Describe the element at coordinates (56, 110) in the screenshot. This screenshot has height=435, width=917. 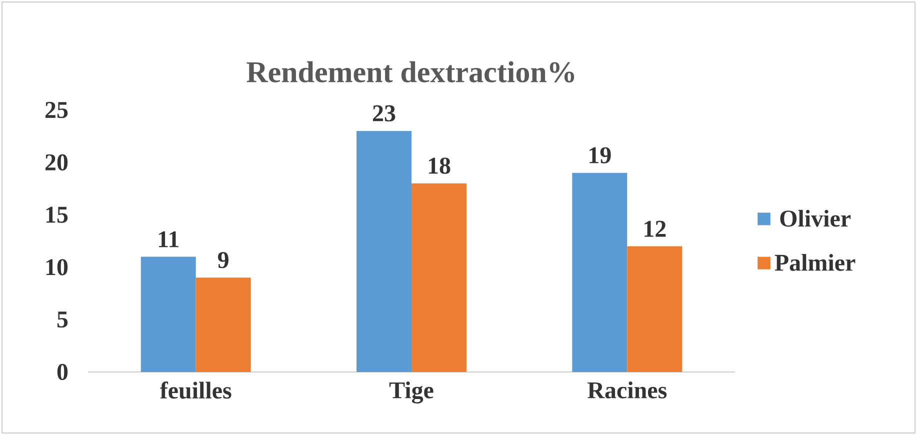
I see `y-tick-label: 25` at that location.